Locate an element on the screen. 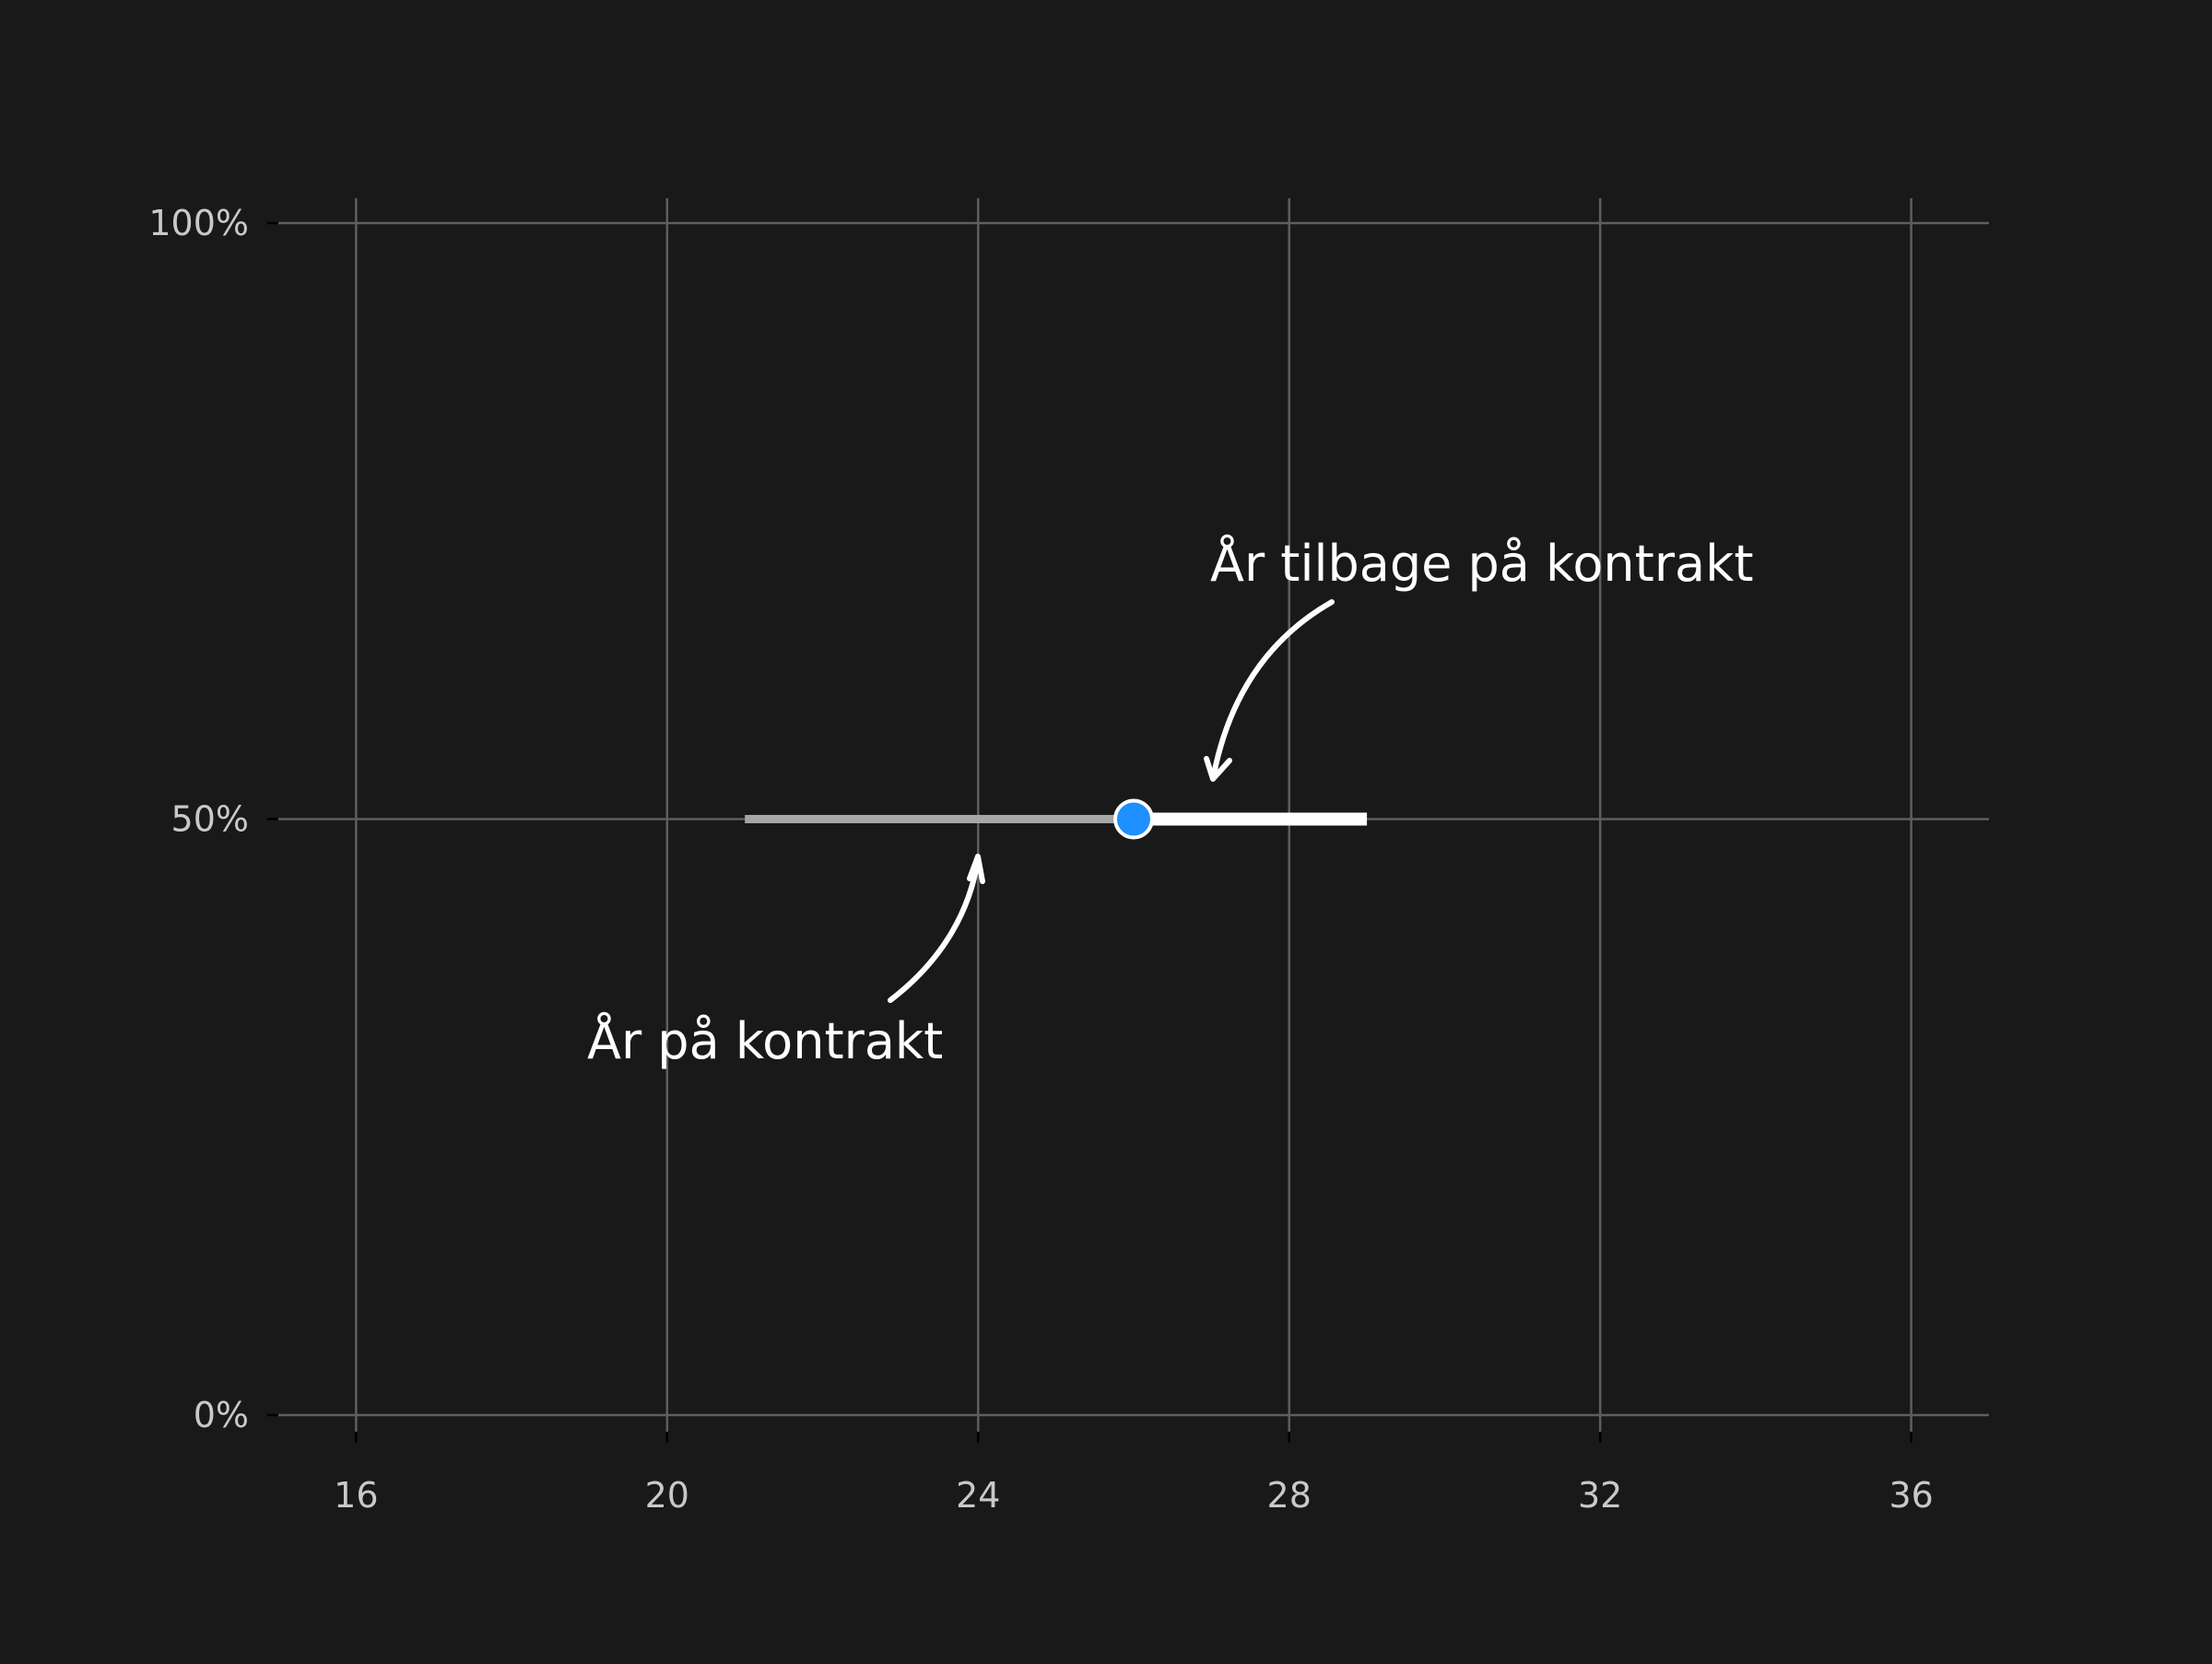 This screenshot has height=1664, width=2212. x-tick-label: 20 is located at coordinates (667, 1495).